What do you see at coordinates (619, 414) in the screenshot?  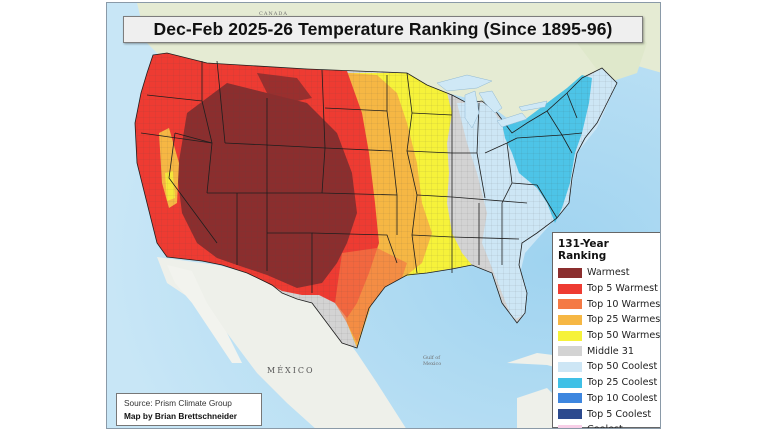 I see `legend-label: Top 5 Coolest` at bounding box center [619, 414].